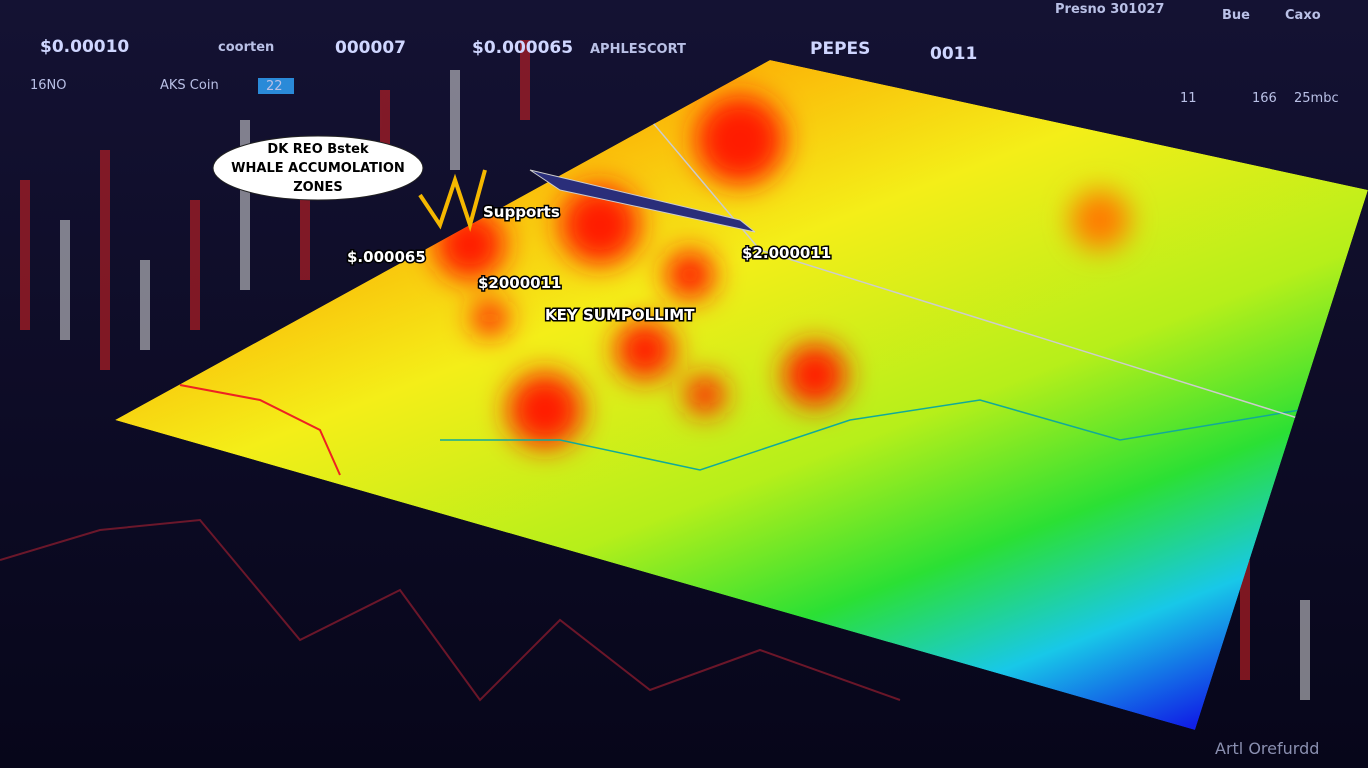  Describe the element at coordinates (620, 315) in the screenshot. I see `label: KEY SUMPOLLIMT` at that location.